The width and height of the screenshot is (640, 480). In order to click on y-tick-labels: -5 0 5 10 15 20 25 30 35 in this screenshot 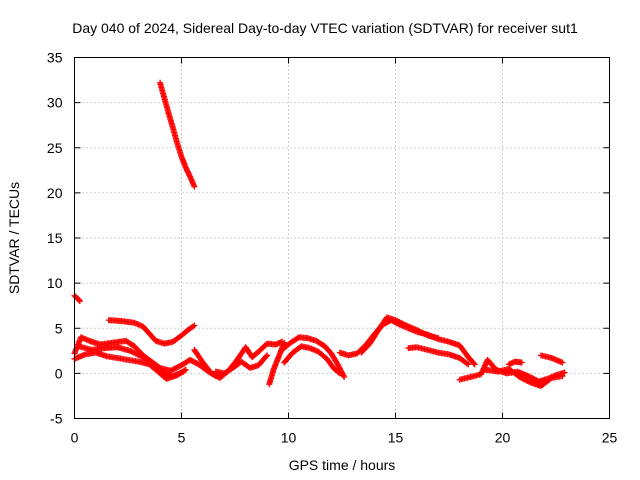, I will do `click(55, 238)`.